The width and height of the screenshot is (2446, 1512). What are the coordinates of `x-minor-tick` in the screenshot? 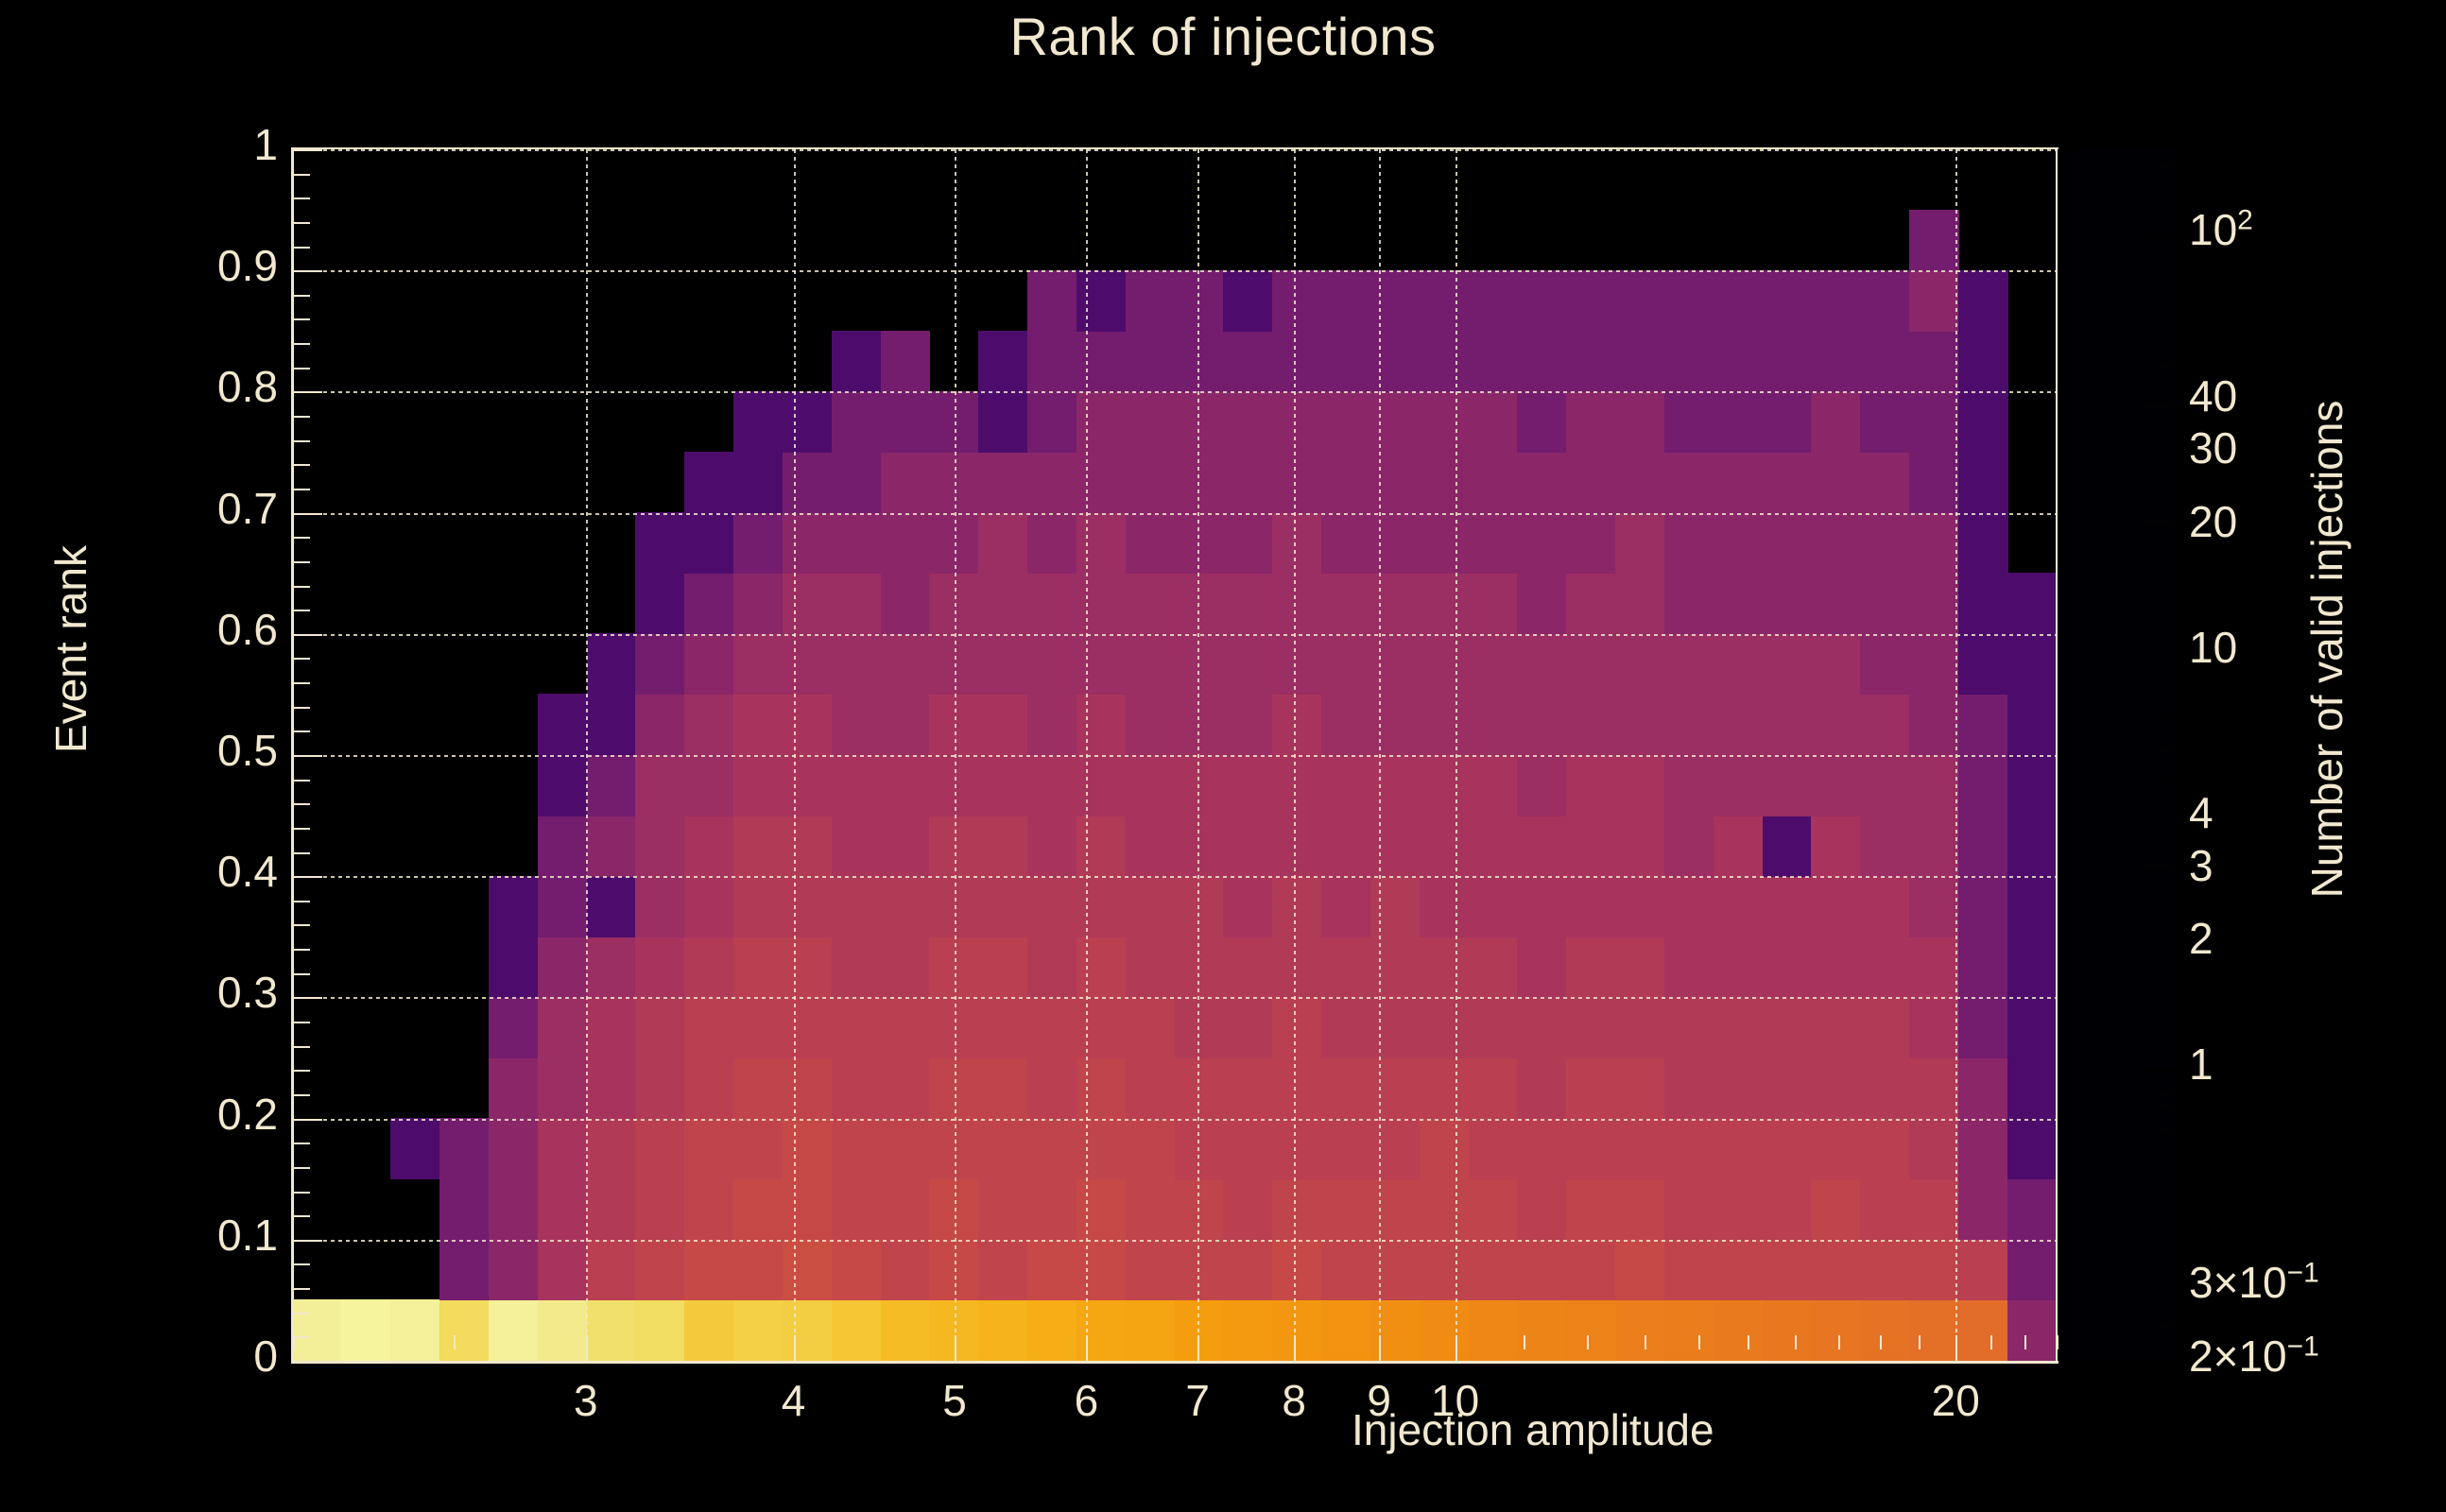 It's located at (1840, 1342).